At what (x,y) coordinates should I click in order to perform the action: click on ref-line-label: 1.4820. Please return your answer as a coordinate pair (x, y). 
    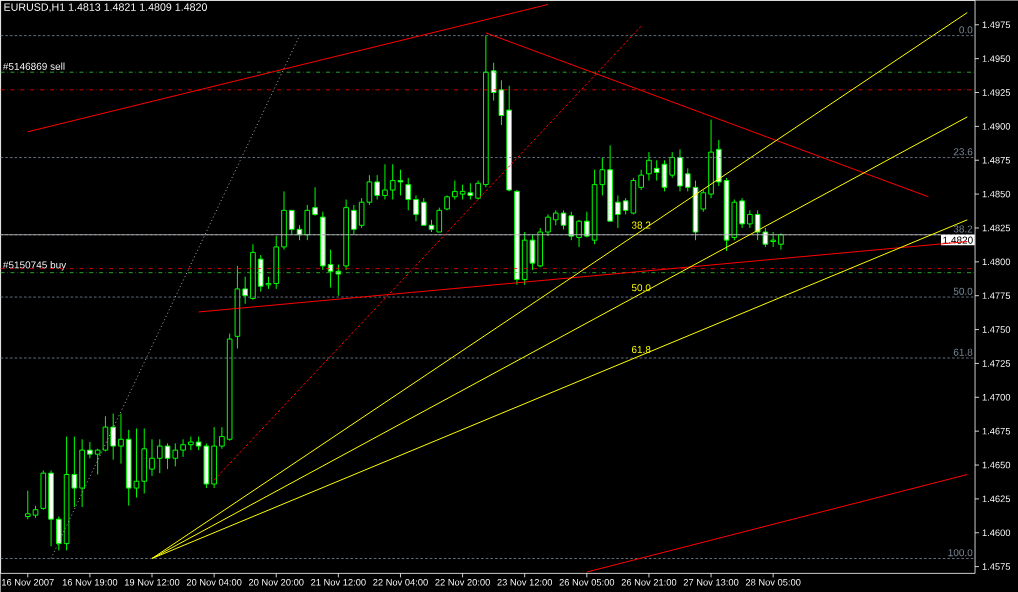
    Looking at the image, I should click on (958, 240).